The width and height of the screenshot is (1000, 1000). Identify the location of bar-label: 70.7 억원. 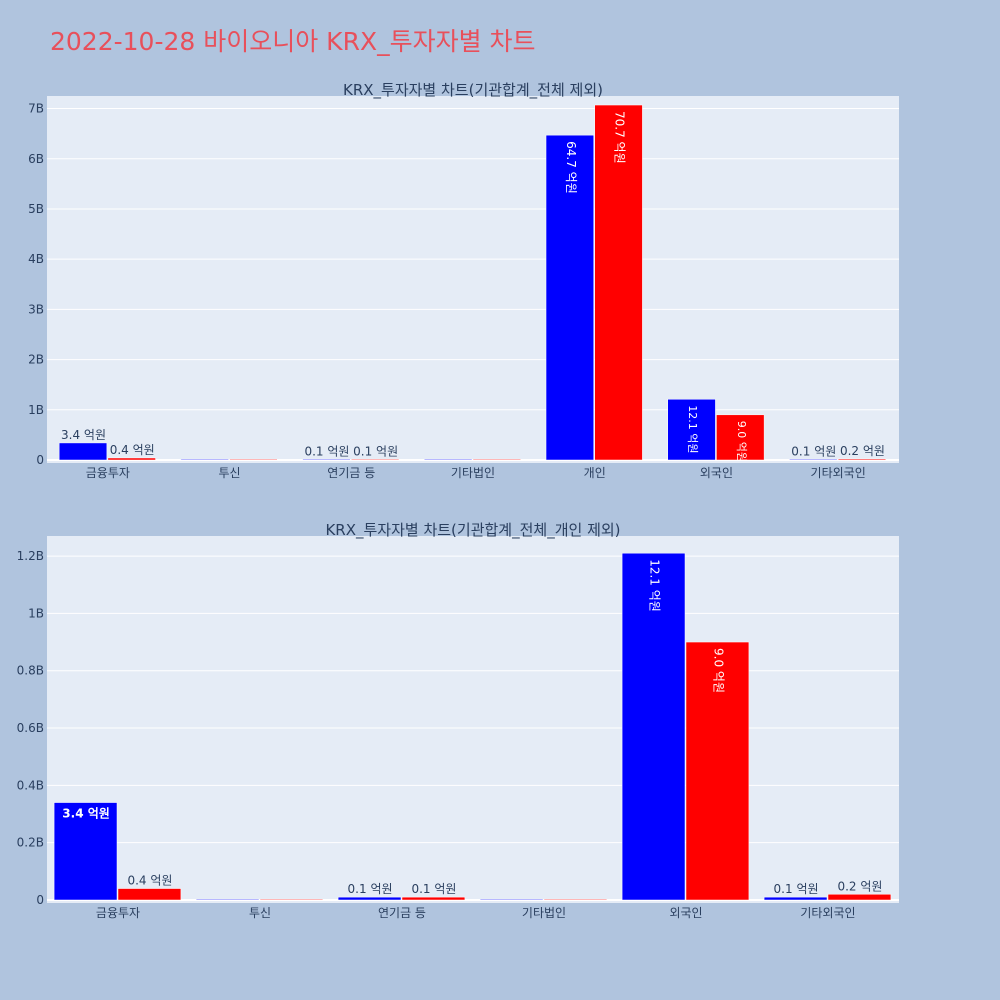
(620, 137).